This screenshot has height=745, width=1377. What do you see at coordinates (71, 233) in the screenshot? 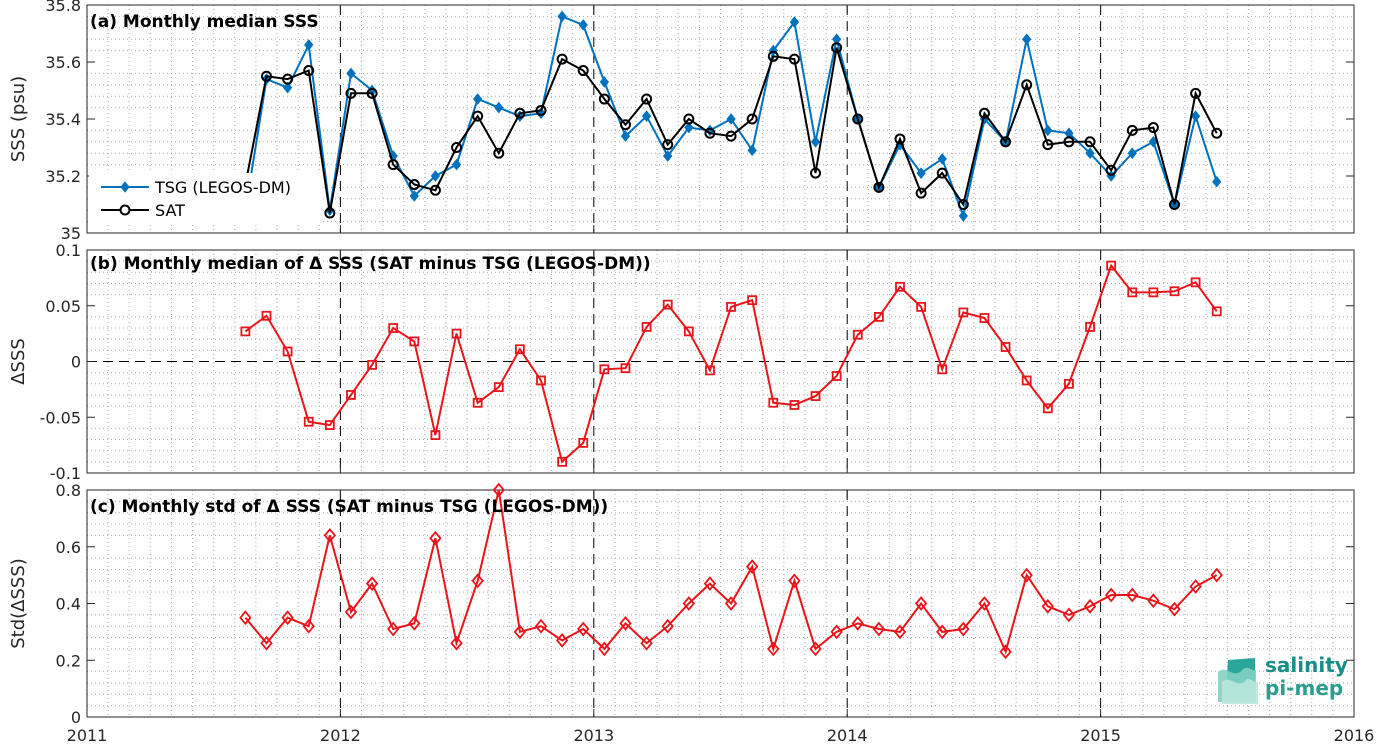
I see `y-tick-label: 35` at bounding box center [71, 233].